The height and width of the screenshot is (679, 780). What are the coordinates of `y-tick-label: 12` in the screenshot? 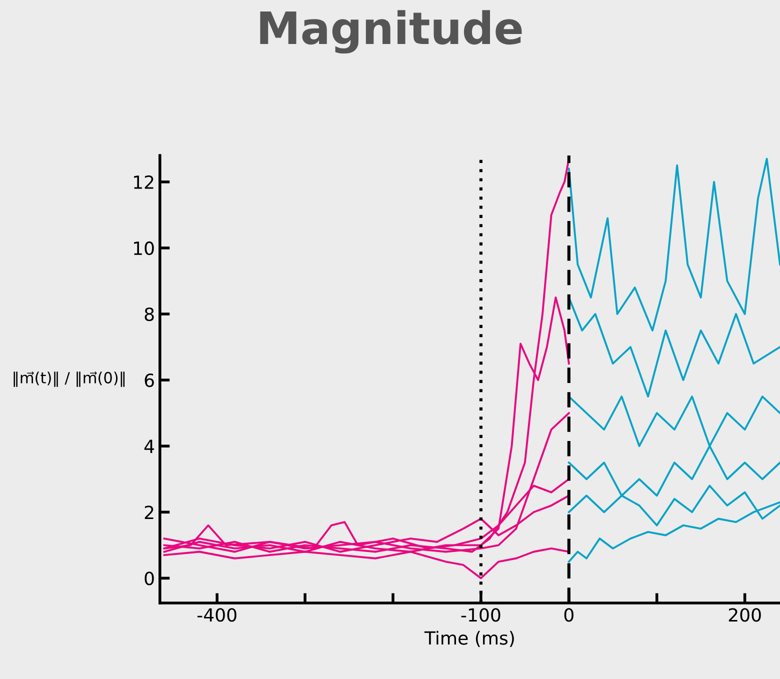 It's located at (144, 182).